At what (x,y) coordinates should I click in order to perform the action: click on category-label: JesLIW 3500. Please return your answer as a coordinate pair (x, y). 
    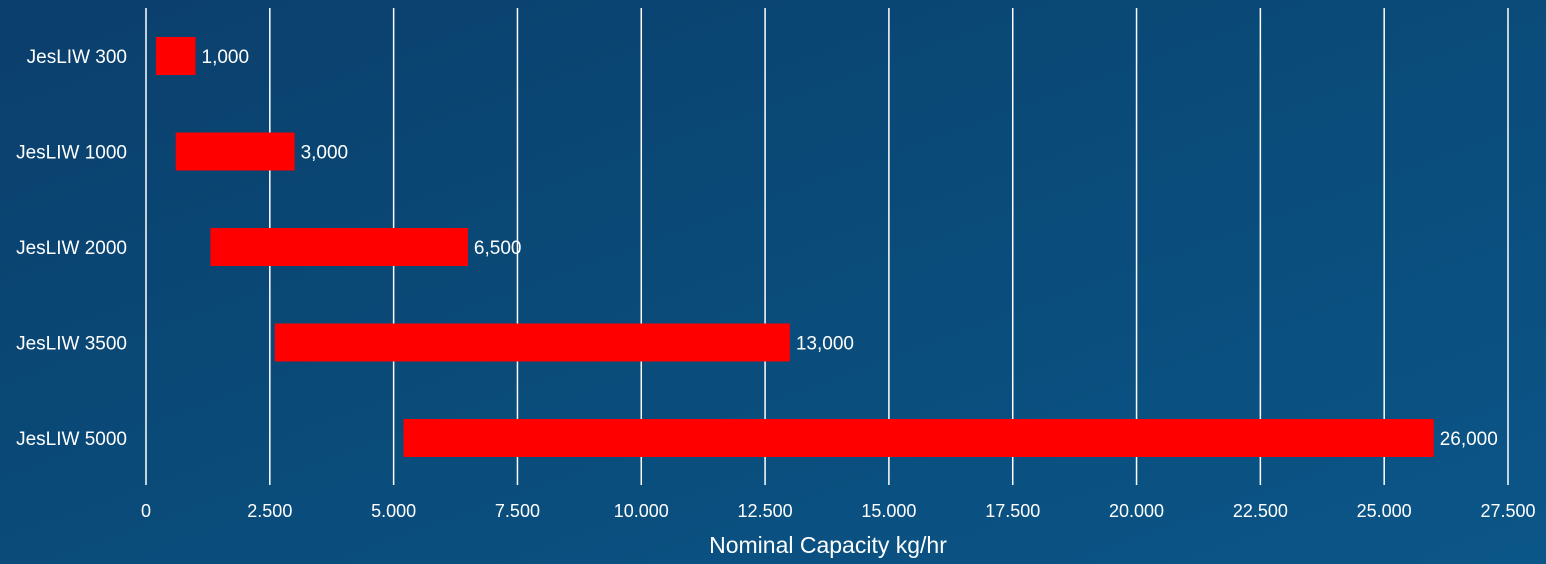
    Looking at the image, I should click on (71, 344).